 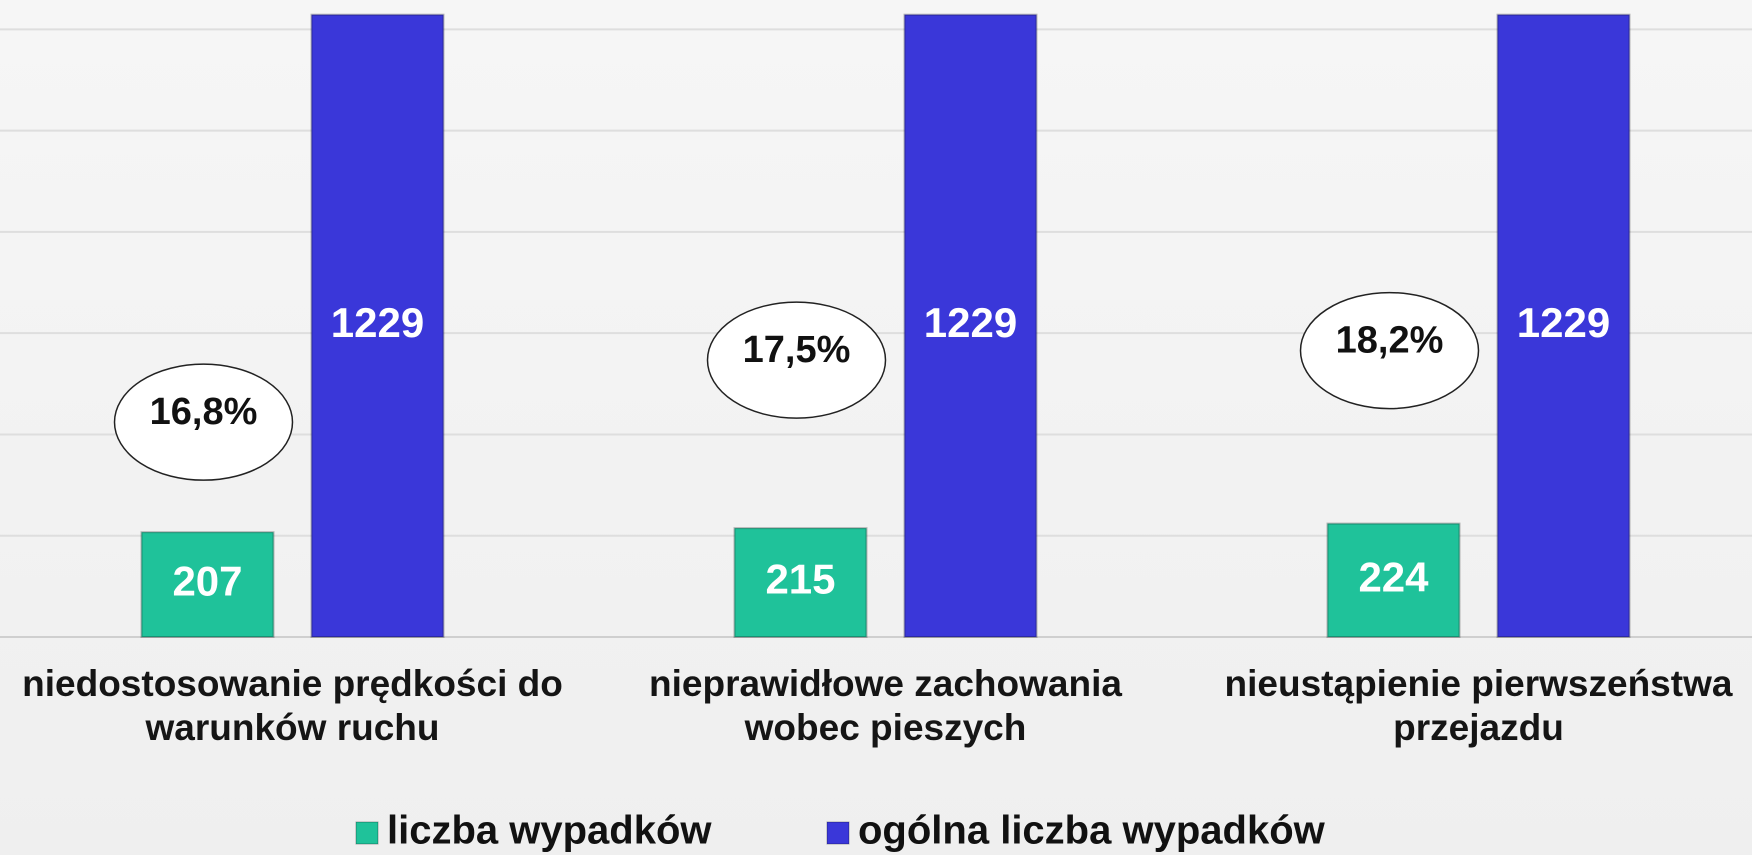 I want to click on bar-value-label: 207, so click(x=207, y=581).